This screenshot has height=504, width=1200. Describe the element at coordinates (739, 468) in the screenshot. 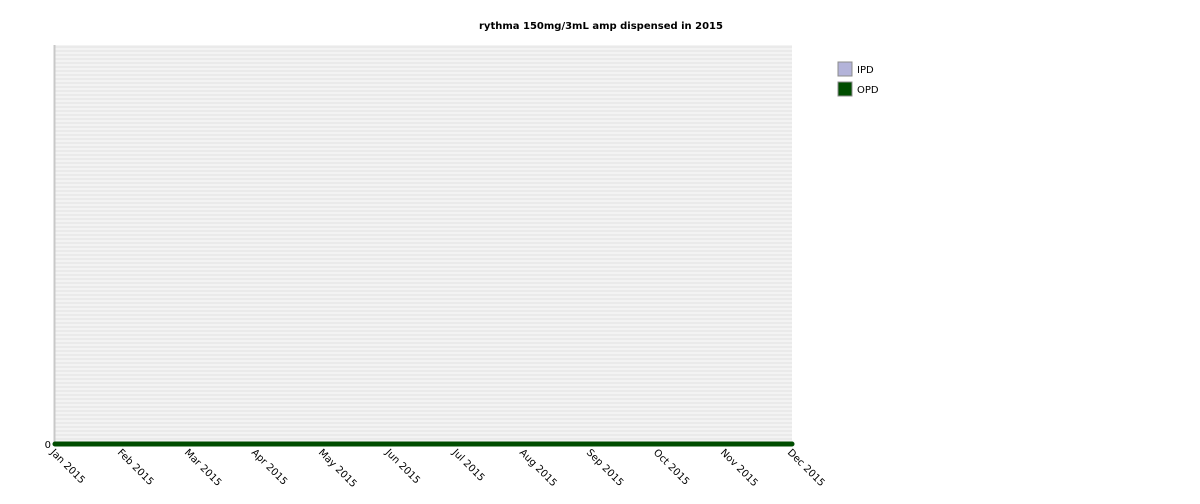

I see `x-tick-label: Nov 2015` at that location.